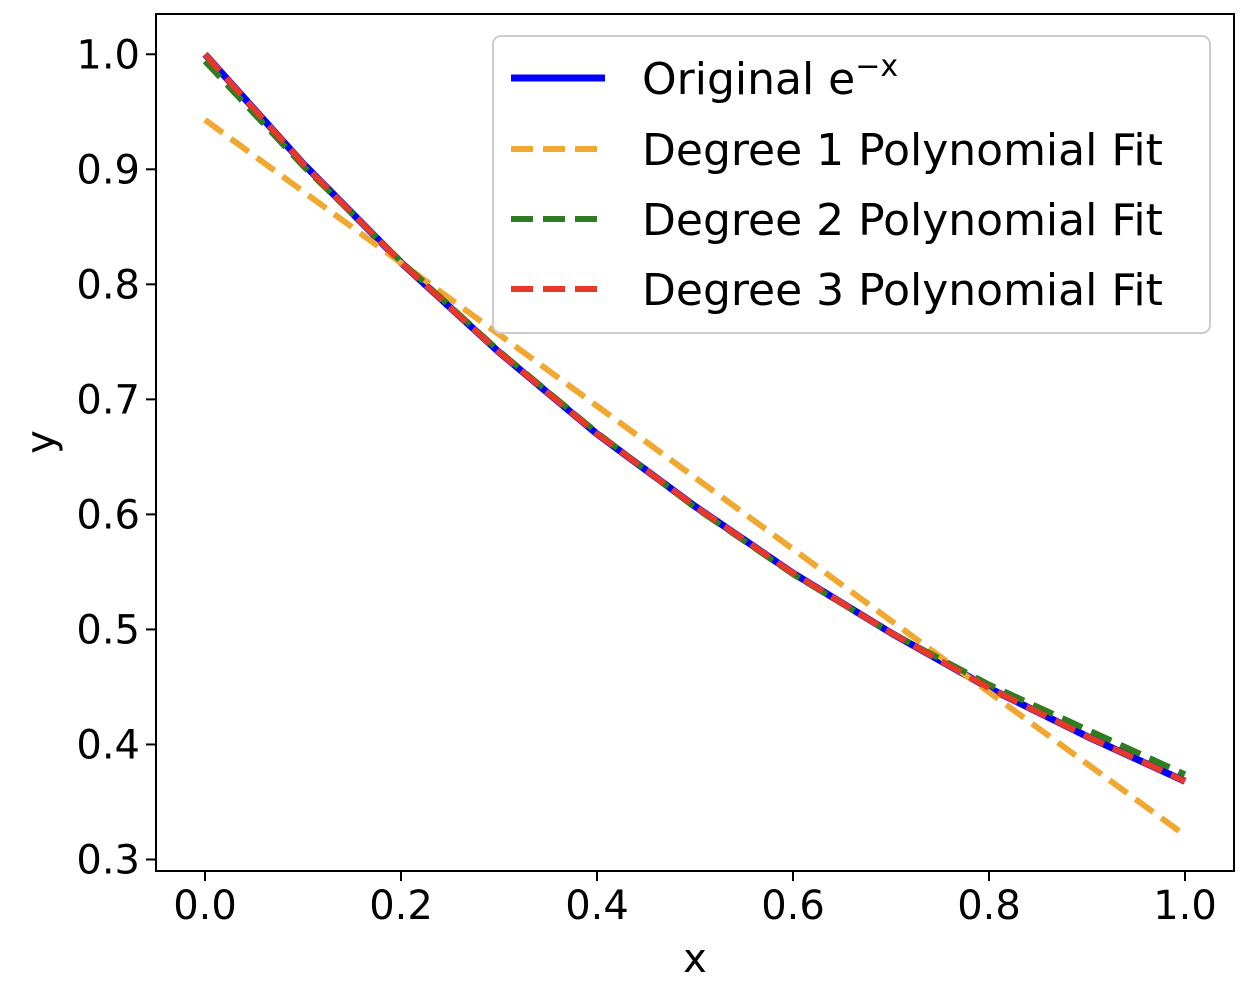  What do you see at coordinates (108, 745) in the screenshot?
I see `y-tick-label: 0.4` at bounding box center [108, 745].